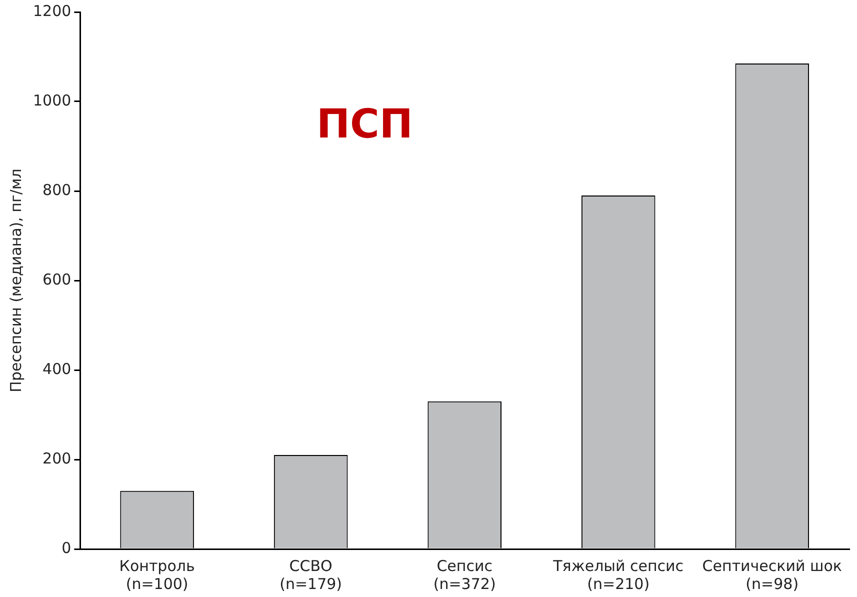  Describe the element at coordinates (67, 547) in the screenshot. I see `y-tick-label: 0` at that location.